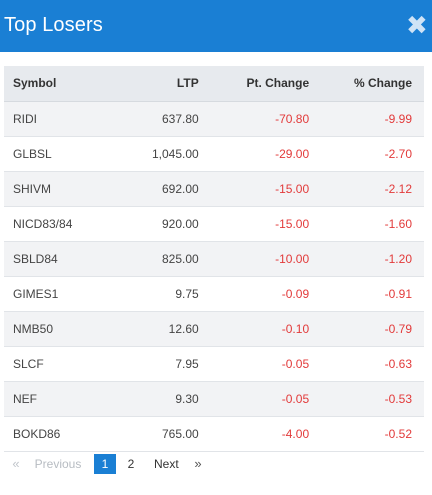 This screenshot has width=432, height=495. Describe the element at coordinates (180, 223) in the screenshot. I see `ltp-cell: 920.00` at that location.